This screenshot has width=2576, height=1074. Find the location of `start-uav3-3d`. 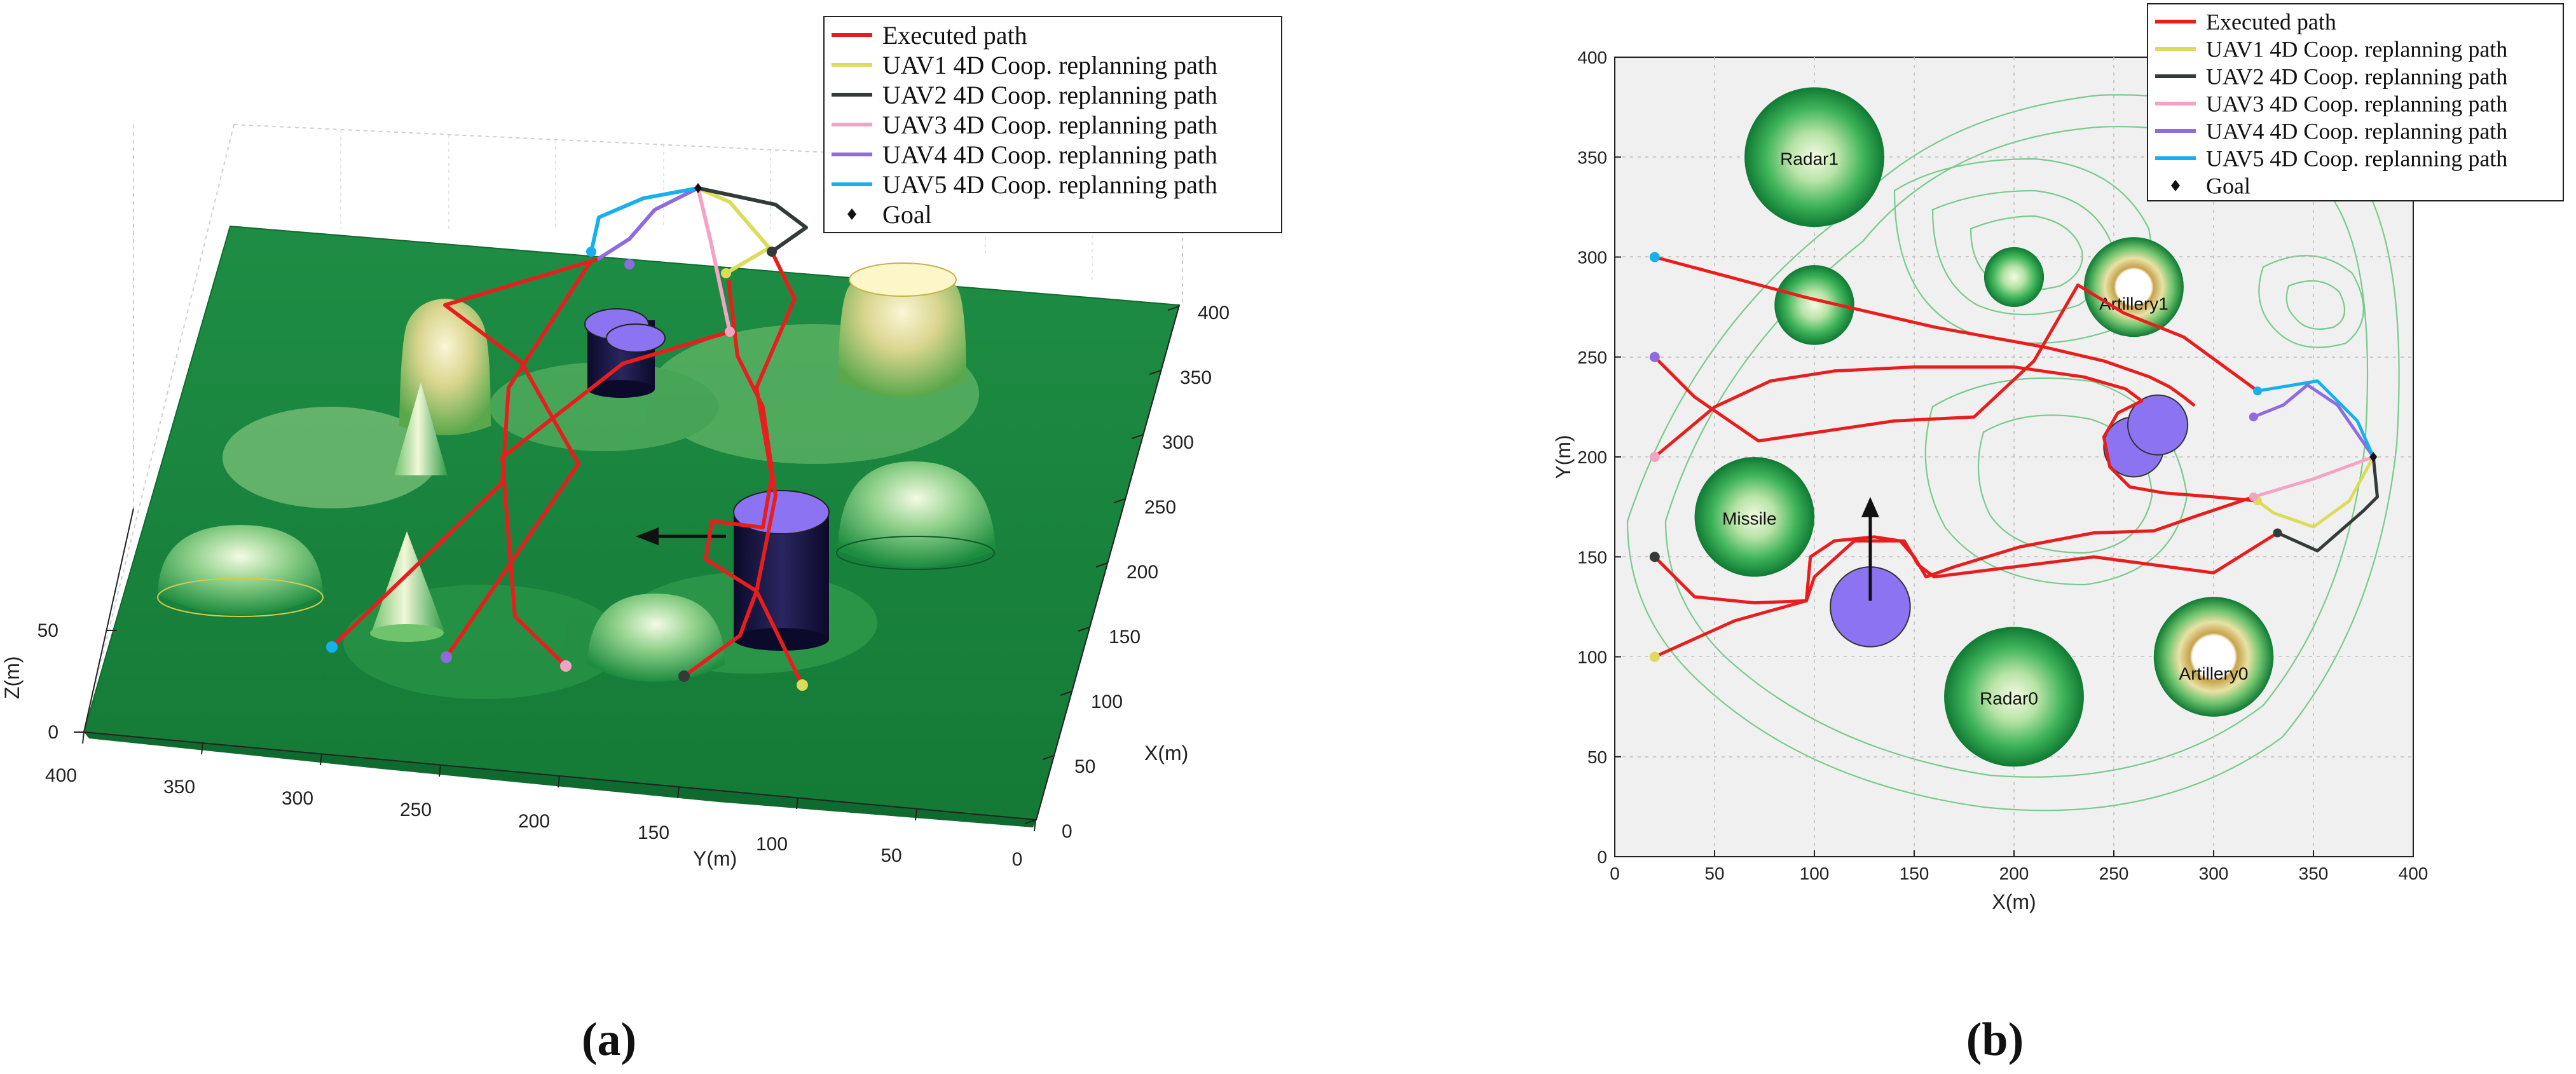

start-uav3-3d is located at coordinates (566, 666).